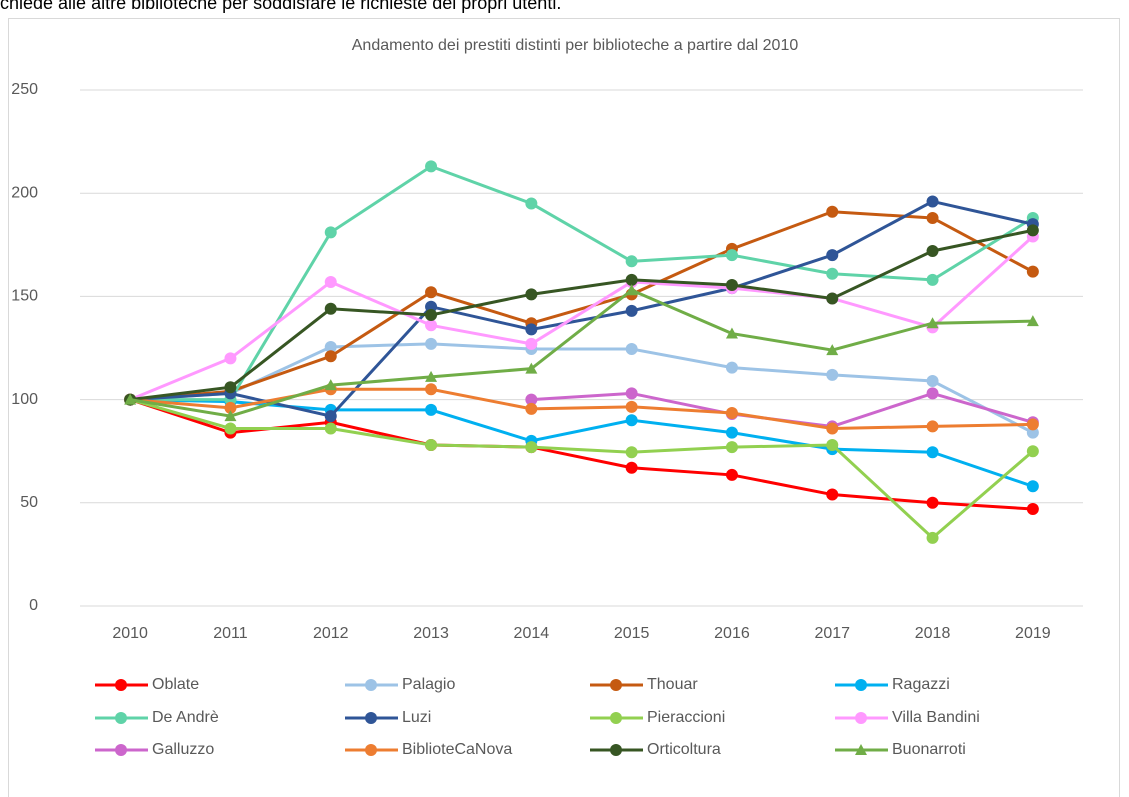 The width and height of the screenshot is (1129, 797). Describe the element at coordinates (183, 749) in the screenshot. I see `legend-label: Galluzzo` at that location.